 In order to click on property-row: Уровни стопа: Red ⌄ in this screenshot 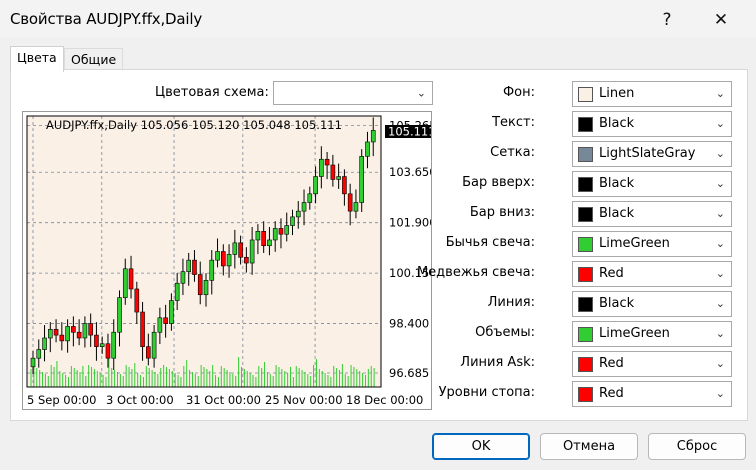, I will do `click(532, 394)`.